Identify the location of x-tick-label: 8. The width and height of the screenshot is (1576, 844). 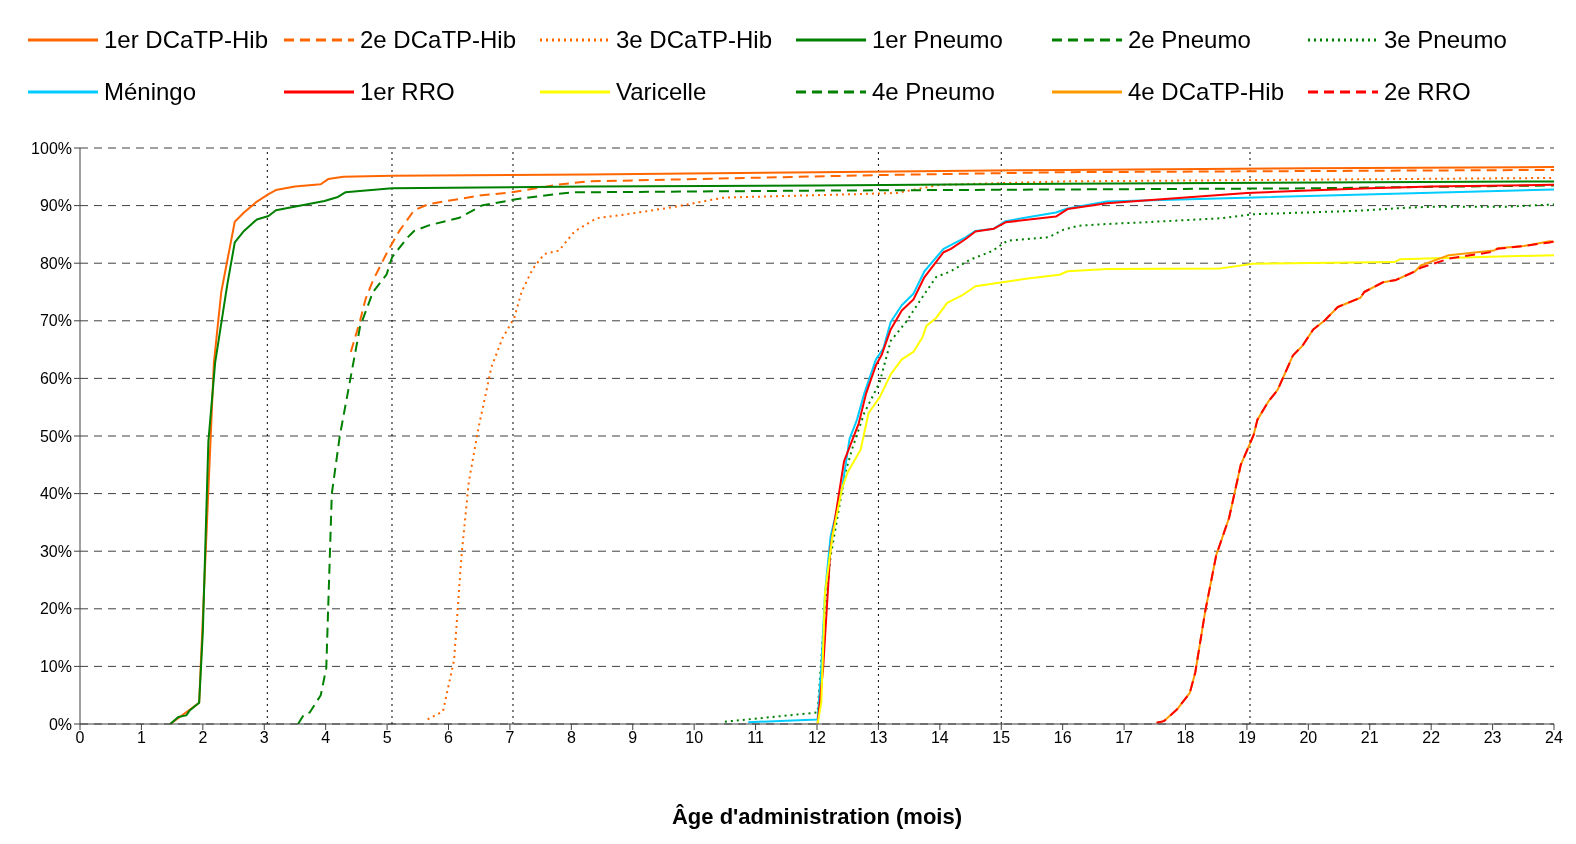
(571, 738).